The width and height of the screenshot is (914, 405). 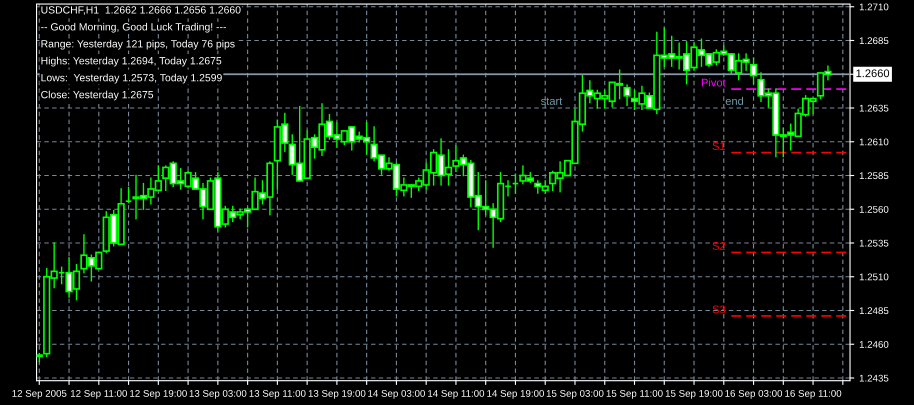 I want to click on x-tick-label: 16 Sep 03:00, so click(x=753, y=394).